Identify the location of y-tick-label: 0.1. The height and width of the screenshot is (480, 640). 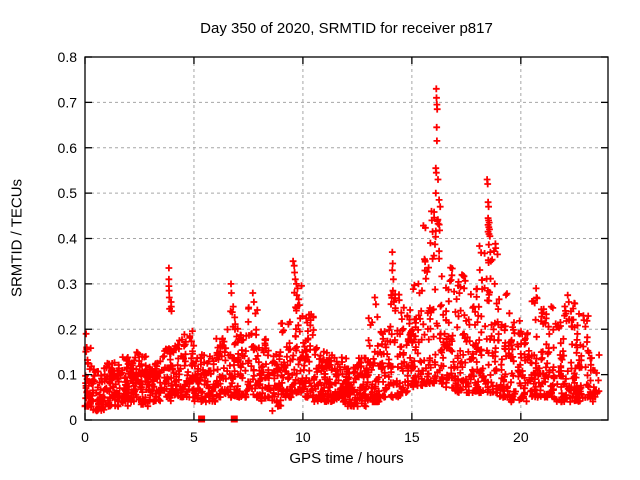
(68, 375).